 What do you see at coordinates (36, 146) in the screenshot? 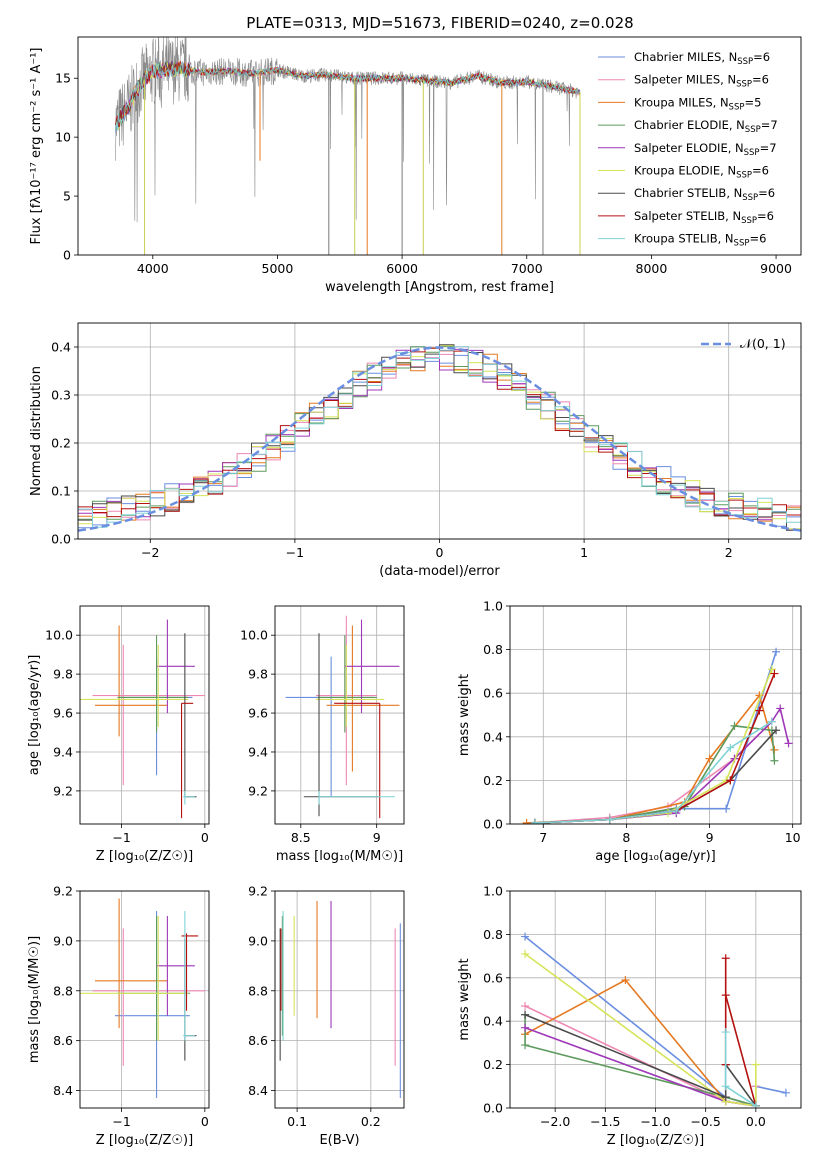
I see `spectrum-ylabel: Flux [fλ10⁻¹⁷ erg cm⁻² s⁻¹ A⁻¹]` at bounding box center [36, 146].